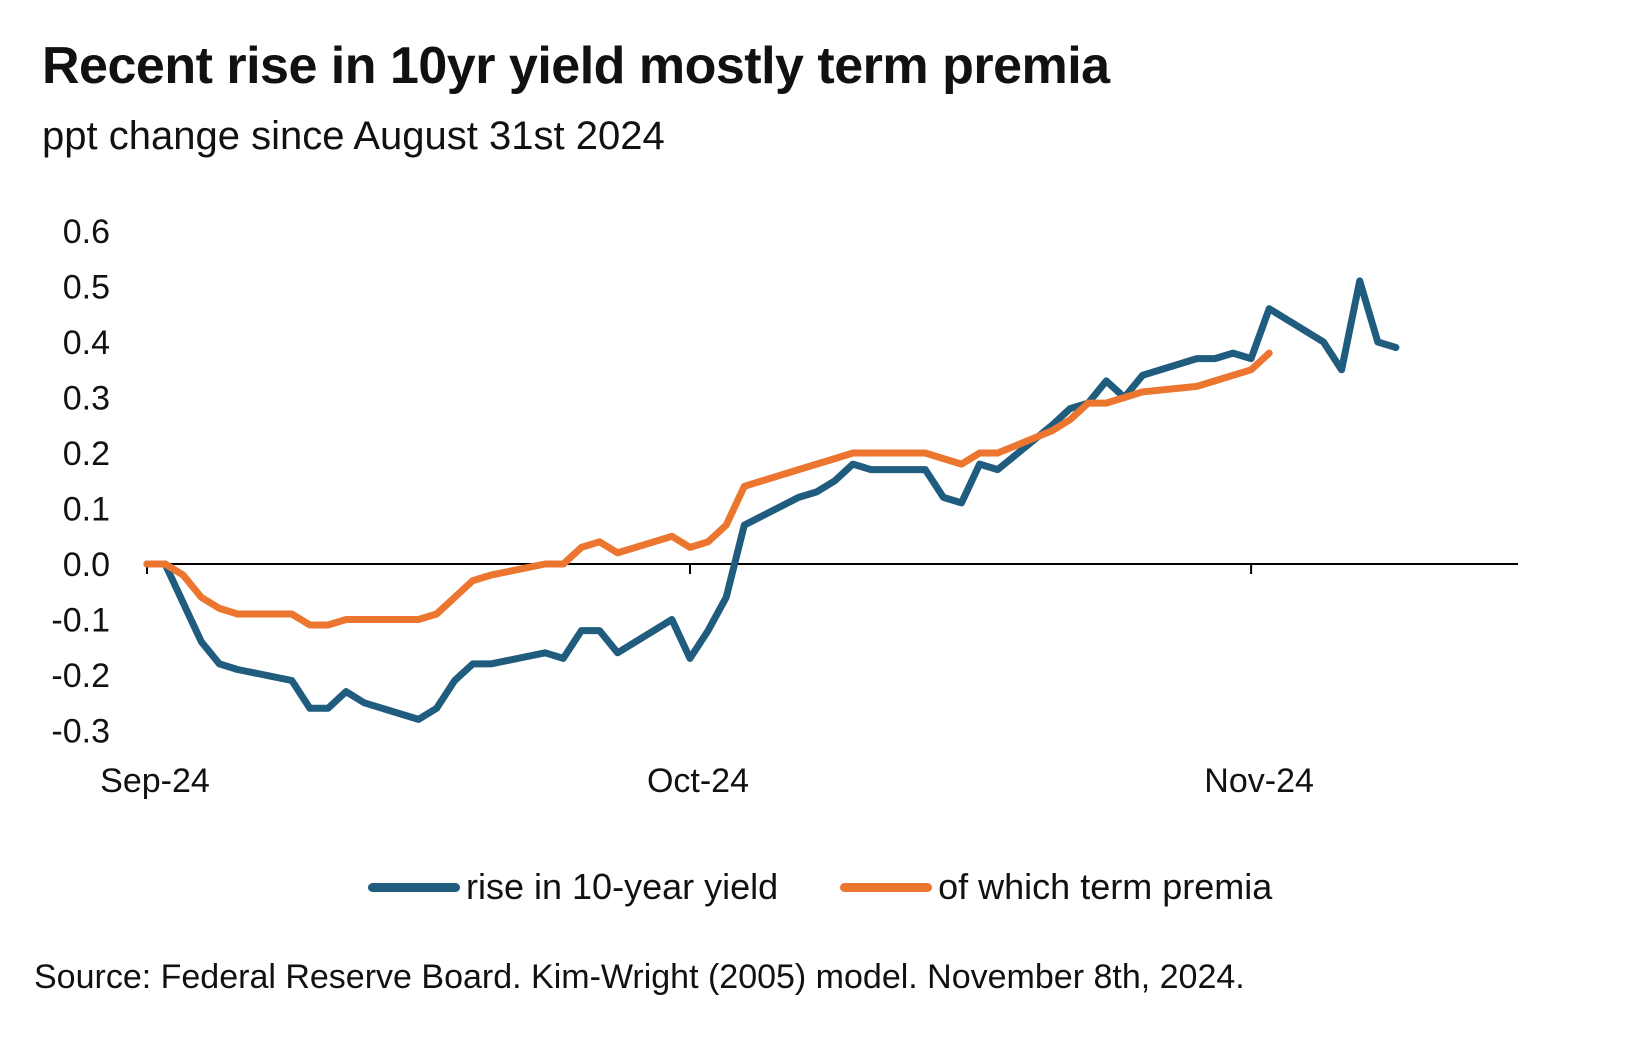 Image resolution: width=1650 pixels, height=1039 pixels. Describe the element at coordinates (86, 454) in the screenshot. I see `y-tick-label: 0.2` at that location.